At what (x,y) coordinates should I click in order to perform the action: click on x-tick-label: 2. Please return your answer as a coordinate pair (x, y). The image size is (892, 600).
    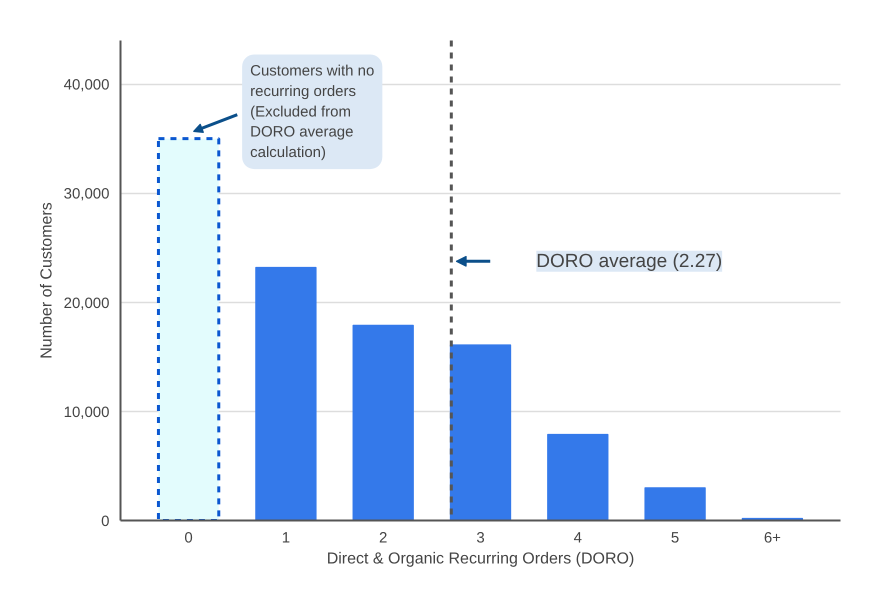
    Looking at the image, I should click on (383, 538).